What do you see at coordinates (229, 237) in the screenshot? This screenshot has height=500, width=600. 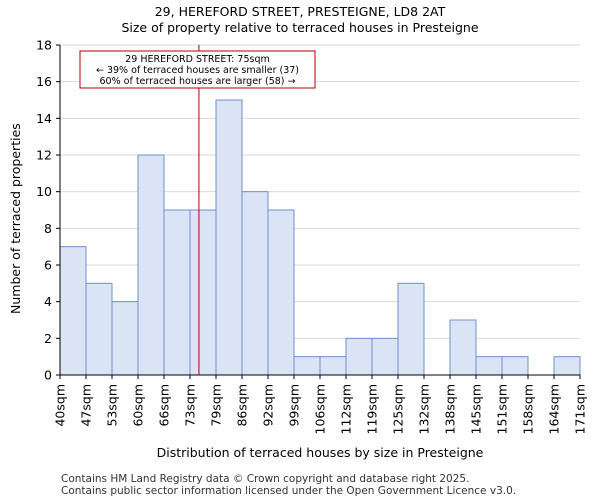 I see `bar-79sqm` at bounding box center [229, 237].